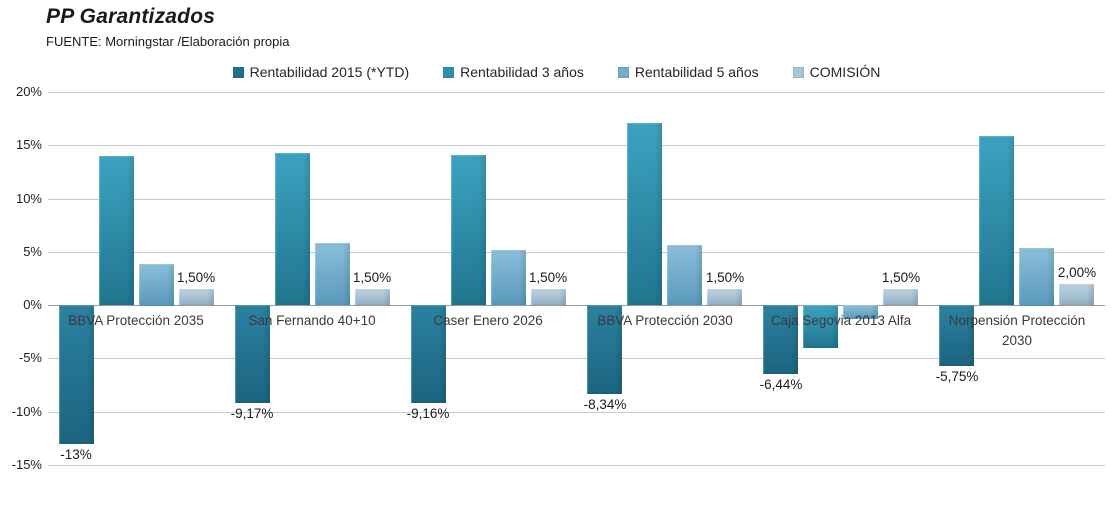 This screenshot has height=506, width=1113. What do you see at coordinates (841, 320) in the screenshot?
I see `category-label-caja-segovia-2013-alfa: Caja Segovia 2013 Alfa` at bounding box center [841, 320].